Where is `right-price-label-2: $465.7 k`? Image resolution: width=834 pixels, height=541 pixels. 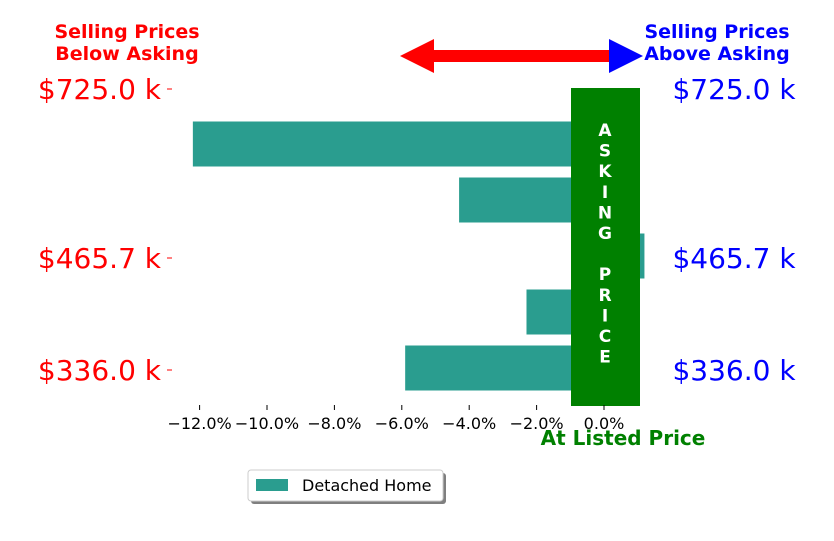 right-price-label-2: $465.7 k is located at coordinates (734, 258).